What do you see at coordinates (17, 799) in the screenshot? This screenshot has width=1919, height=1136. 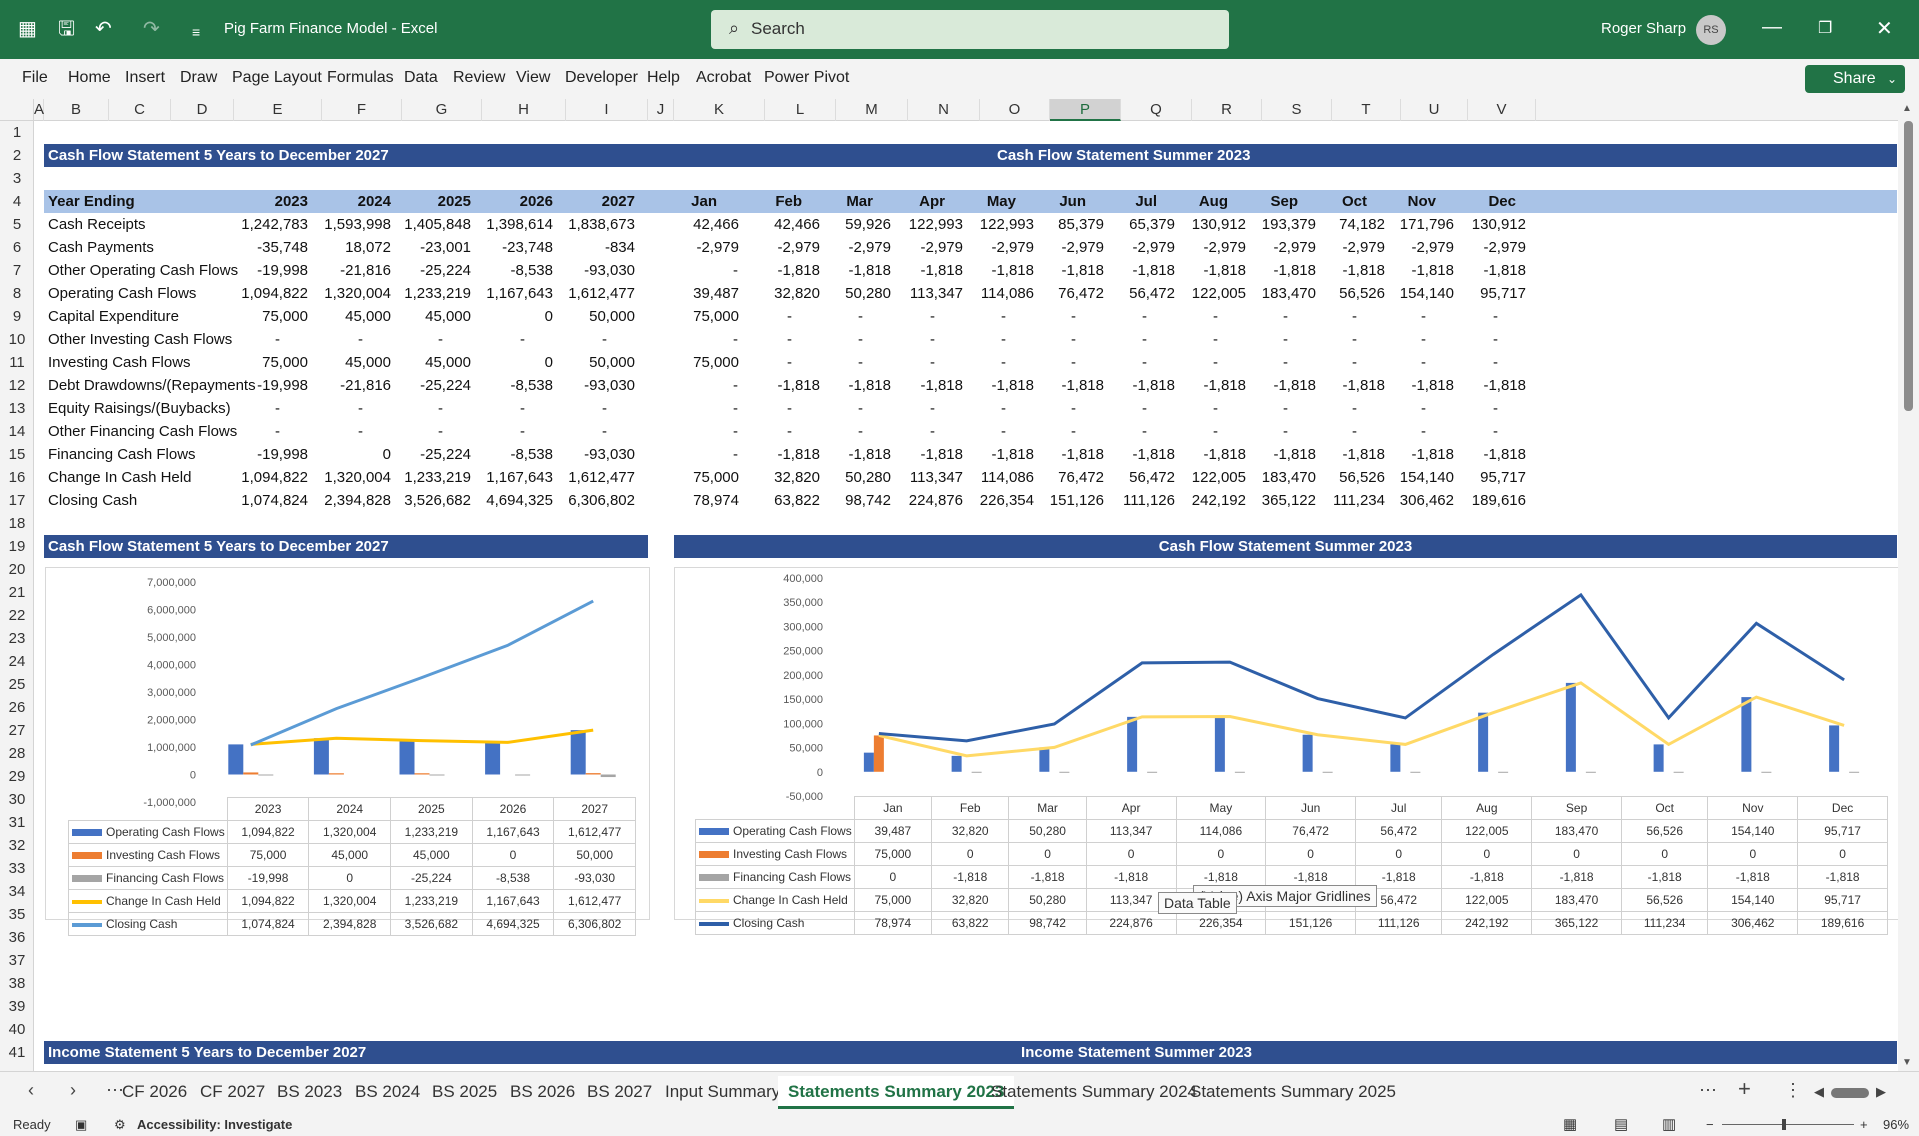 I see `row-header: 30` at bounding box center [17, 799].